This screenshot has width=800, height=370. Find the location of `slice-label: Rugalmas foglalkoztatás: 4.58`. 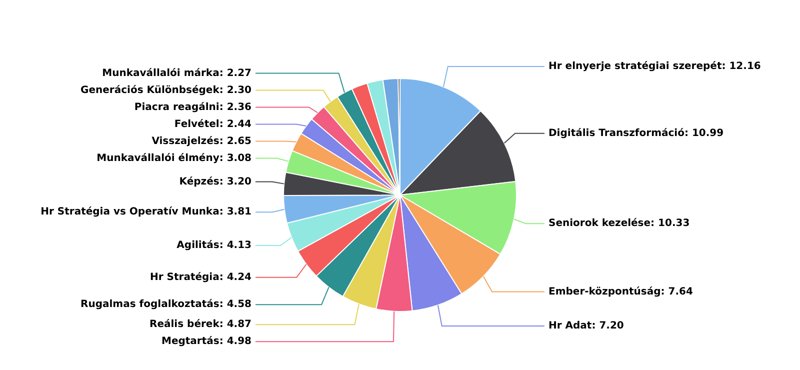

slice-label: Rugalmas foglalkoztatás: 4.58 is located at coordinates (166, 304).